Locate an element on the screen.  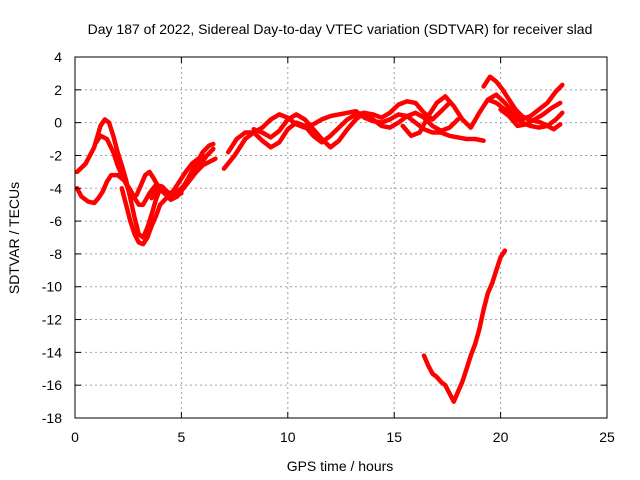
y-tick-label: -2 is located at coordinates (56, 155).